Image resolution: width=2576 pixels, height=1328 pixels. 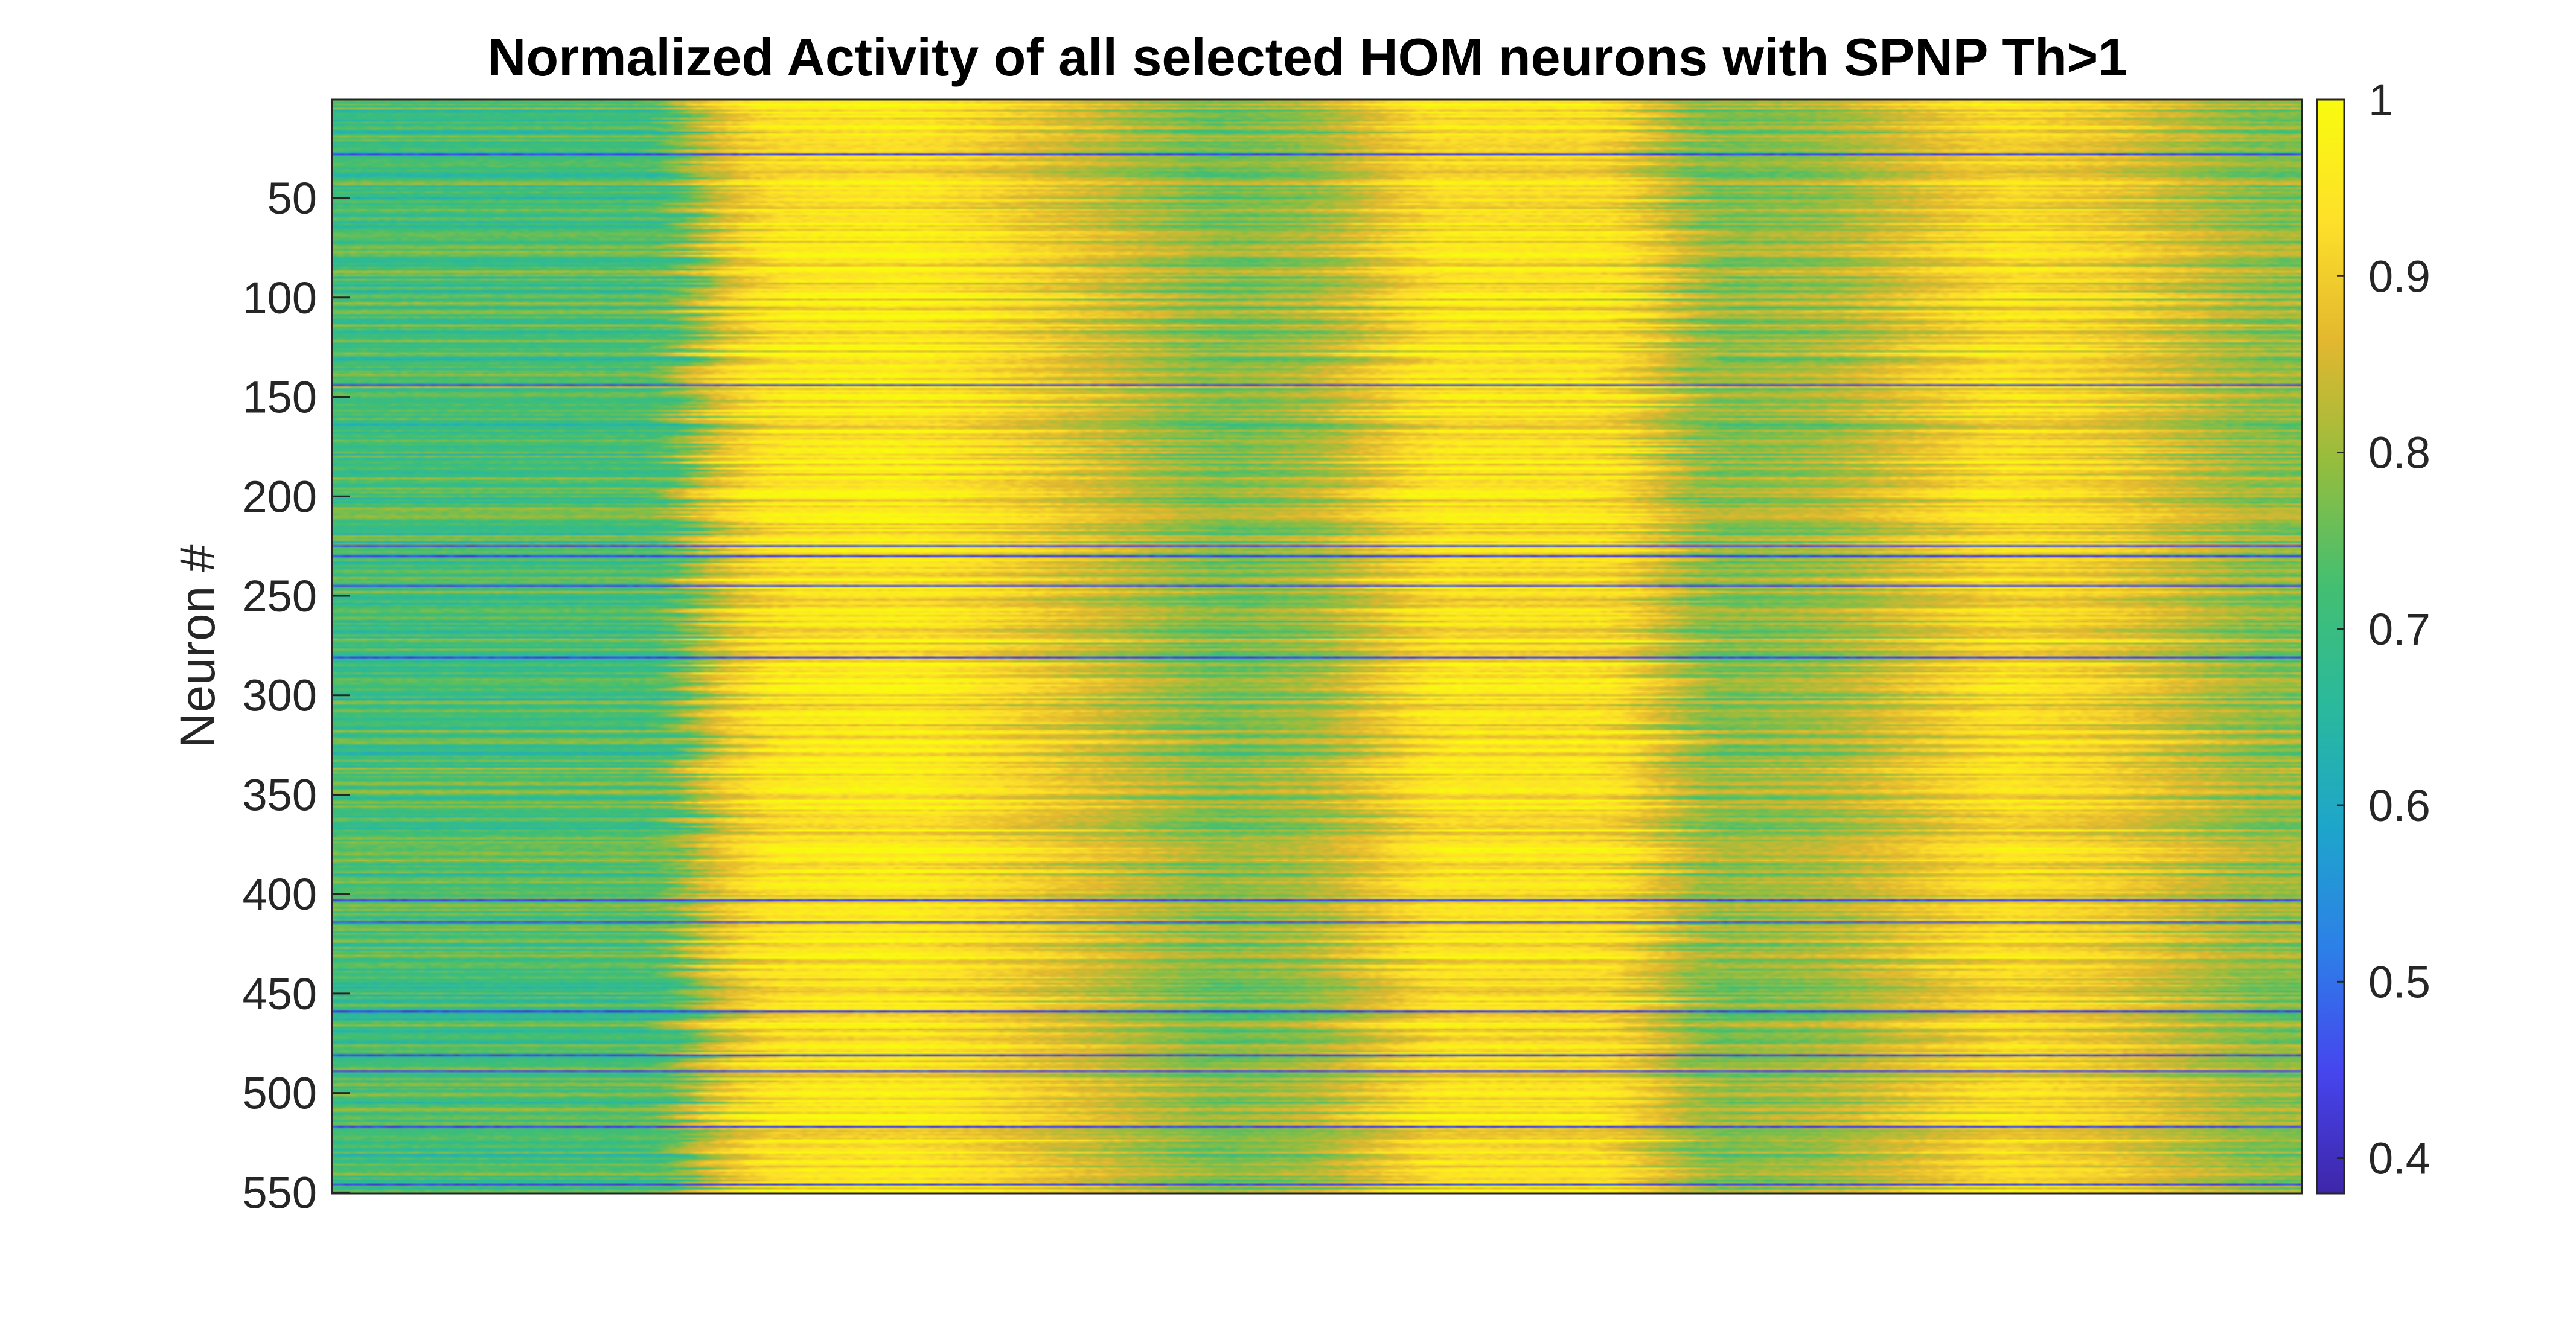 What do you see at coordinates (280, 596) in the screenshot?
I see `y-tick-label: 250` at bounding box center [280, 596].